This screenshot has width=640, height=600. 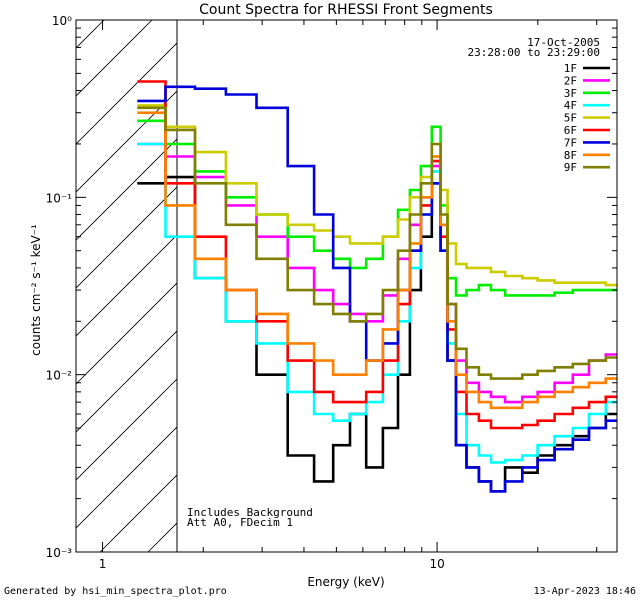 I want to click on legend-label-1F: 1F, so click(x=570, y=68).